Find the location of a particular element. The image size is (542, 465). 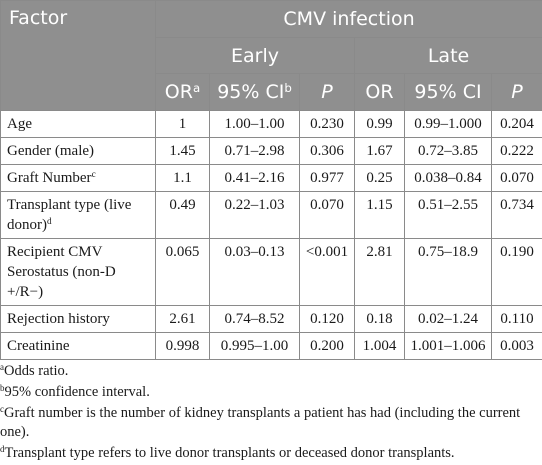

e-or-cell: 1.45 is located at coordinates (183, 151).